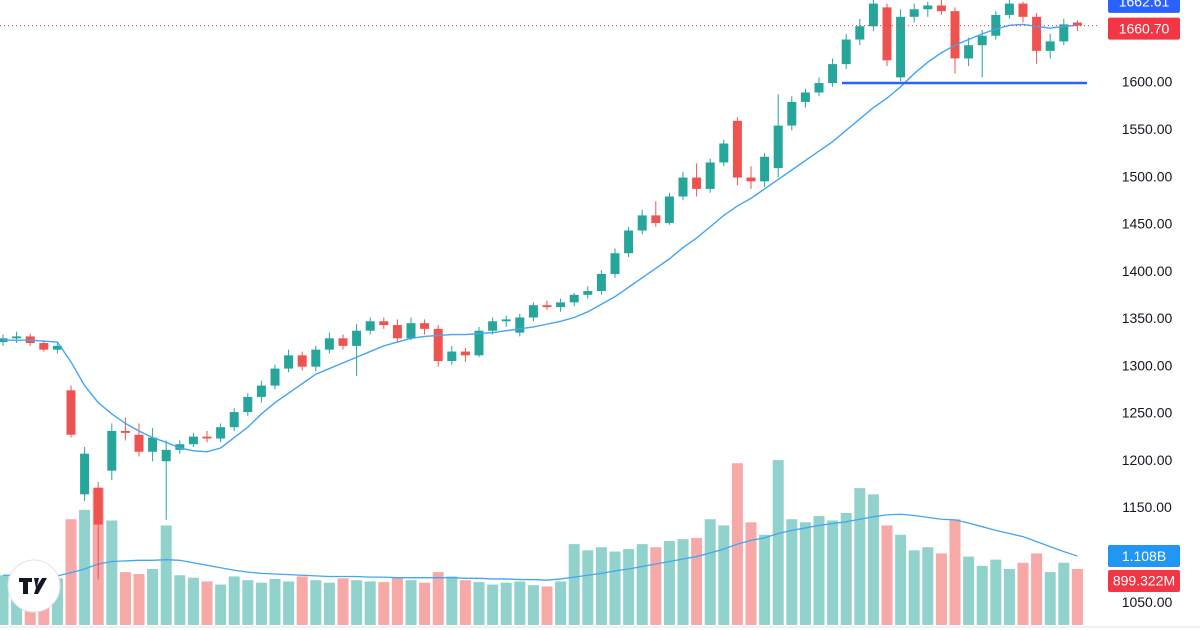 The width and height of the screenshot is (1200, 630). Describe the element at coordinates (1147, 129) in the screenshot. I see `y-tick-label: 1550.00` at that location.